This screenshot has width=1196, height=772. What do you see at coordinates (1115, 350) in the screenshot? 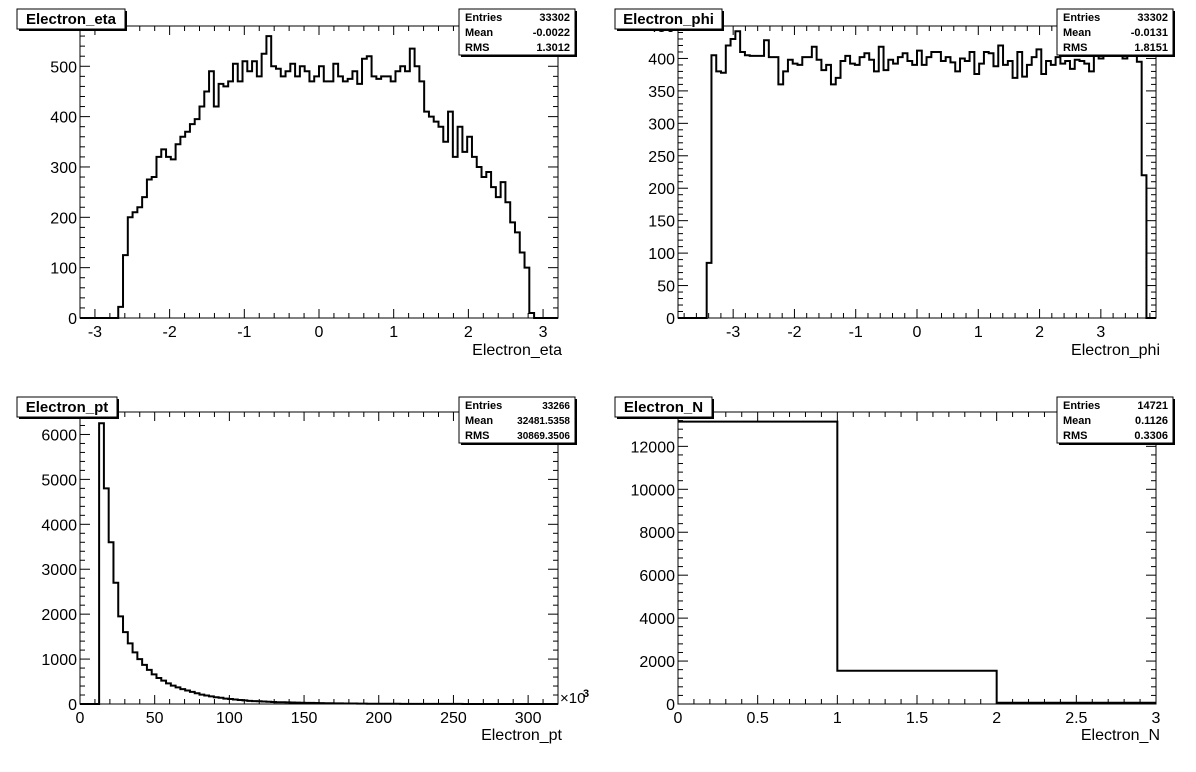
I see `x-axis-title: Electron_phi` at bounding box center [1115, 350].